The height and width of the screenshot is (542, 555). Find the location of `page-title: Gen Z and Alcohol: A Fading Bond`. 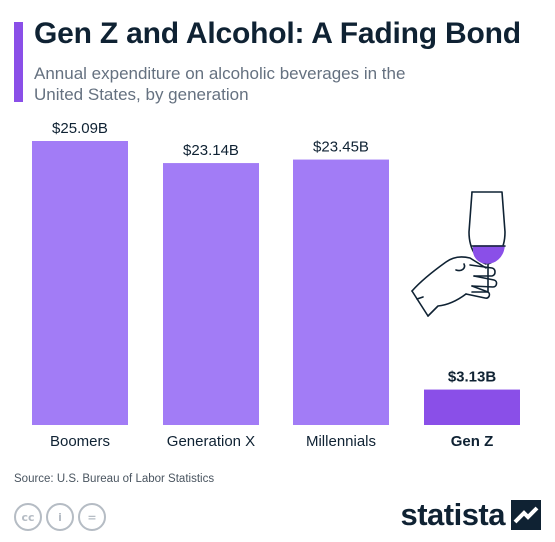

page-title: Gen Z and Alcohol: A Fading Bond is located at coordinates (277, 33).